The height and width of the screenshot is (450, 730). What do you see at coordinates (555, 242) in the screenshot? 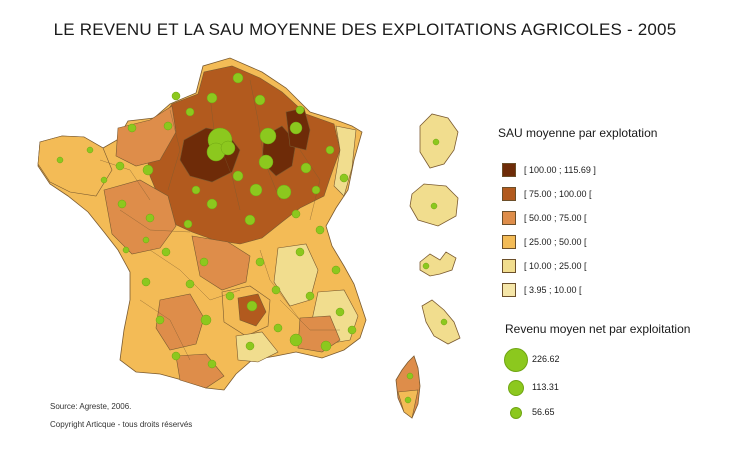
I see `sau-legend-label: [ 25.00 ; 50.00 [` at bounding box center [555, 242].